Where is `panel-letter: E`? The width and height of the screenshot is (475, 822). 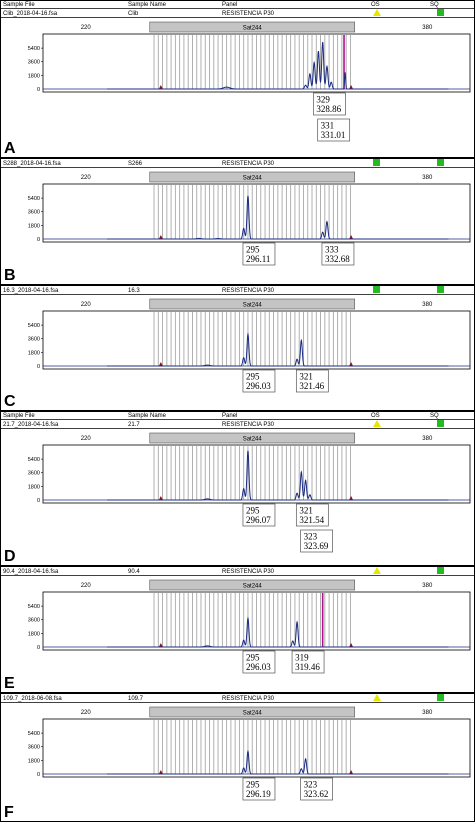 panel-letter: E is located at coordinates (9, 683).